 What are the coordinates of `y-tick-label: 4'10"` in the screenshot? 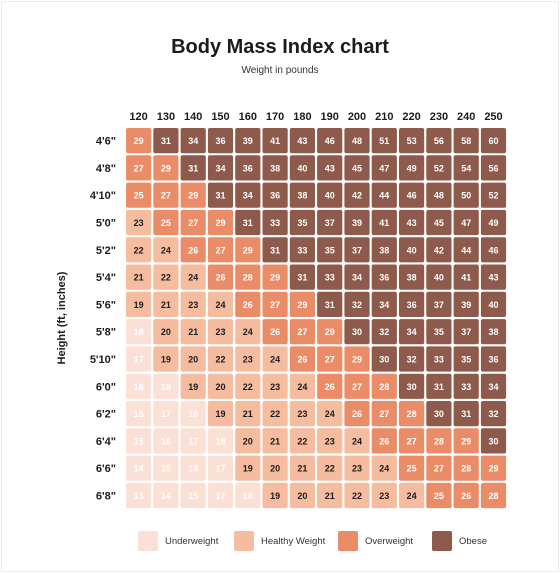 It's located at (103, 196).